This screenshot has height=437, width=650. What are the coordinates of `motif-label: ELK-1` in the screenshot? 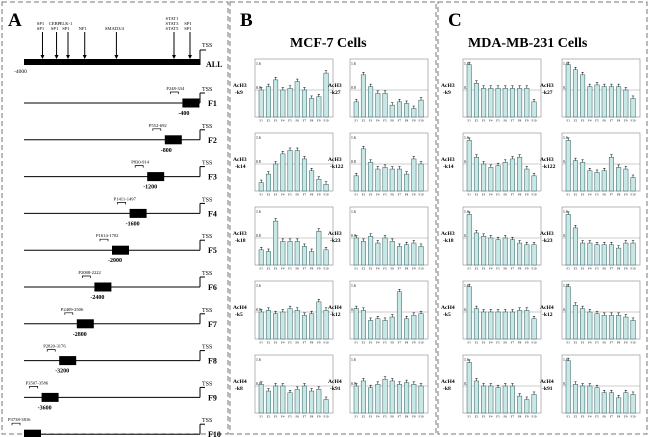 It's located at (66, 23).